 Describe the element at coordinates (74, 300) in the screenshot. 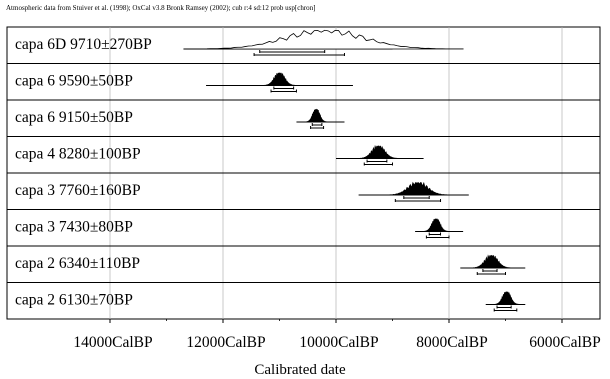

I see `sample-label: capa 2 6130±70BP` at that location.